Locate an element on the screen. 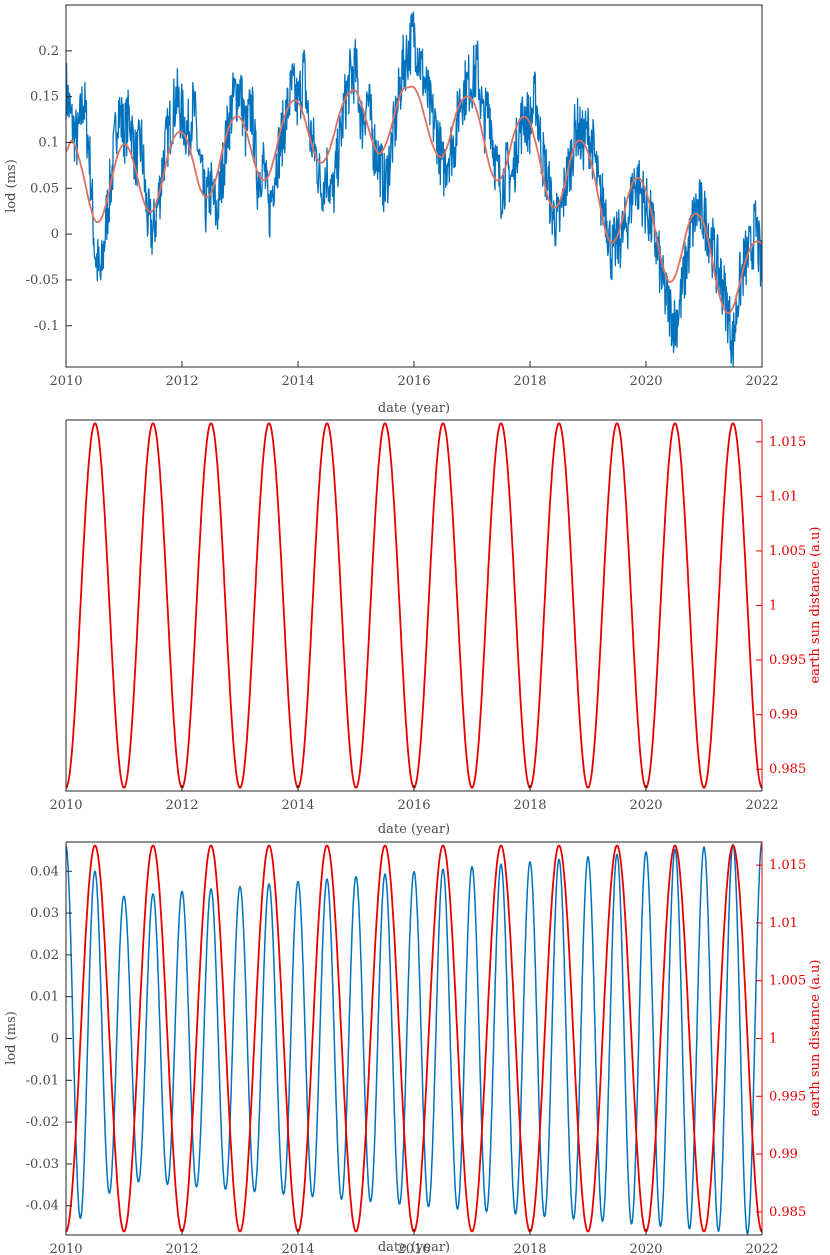 The width and height of the screenshot is (830, 1255). panel-1-yticks: -0.1 -0.05 0 0.05 0.1 0.15 0.2 is located at coordinates (49, 189).